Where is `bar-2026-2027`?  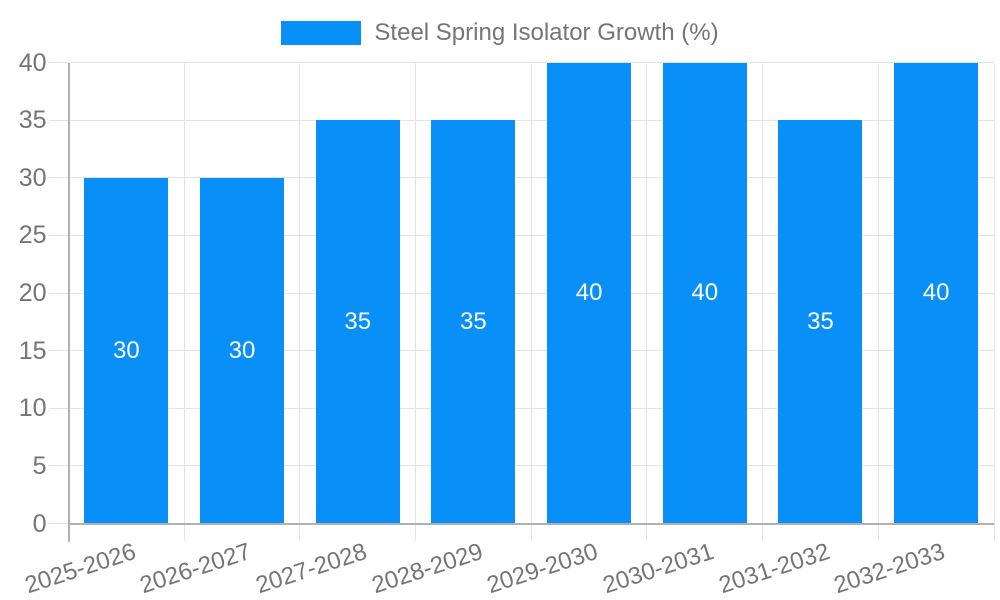 bar-2026-2027 is located at coordinates (242, 350).